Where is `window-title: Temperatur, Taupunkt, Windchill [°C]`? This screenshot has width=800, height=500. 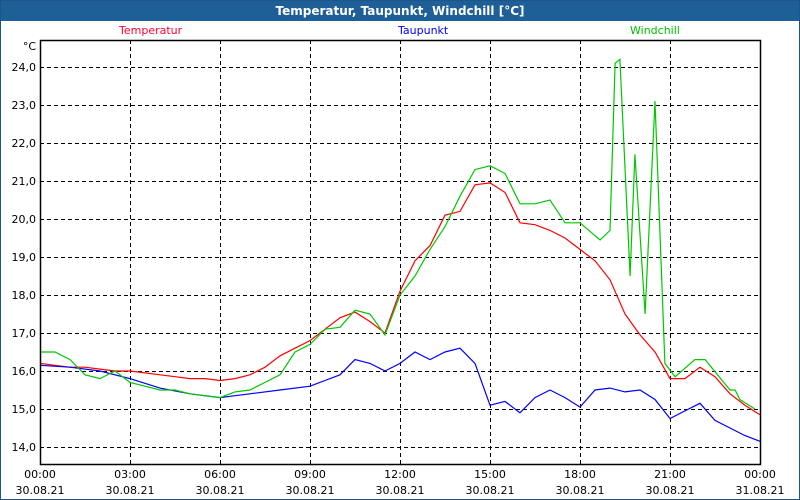
window-title: Temperatur, Taupunkt, Windchill [°C] is located at coordinates (400, 11).